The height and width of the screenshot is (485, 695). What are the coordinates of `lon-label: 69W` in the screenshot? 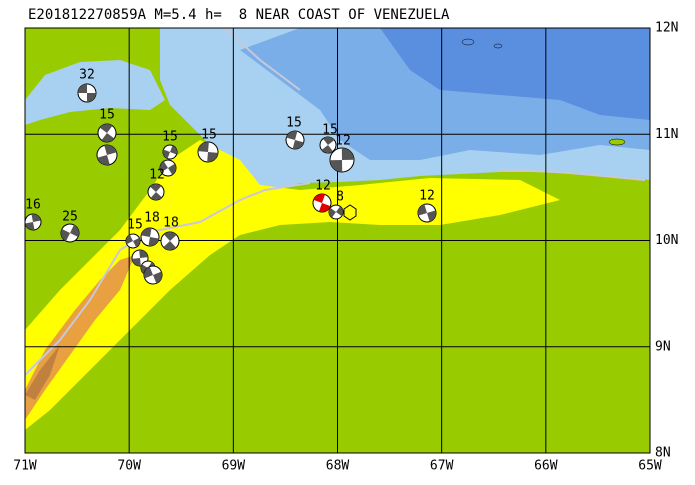 It's located at (234, 466).